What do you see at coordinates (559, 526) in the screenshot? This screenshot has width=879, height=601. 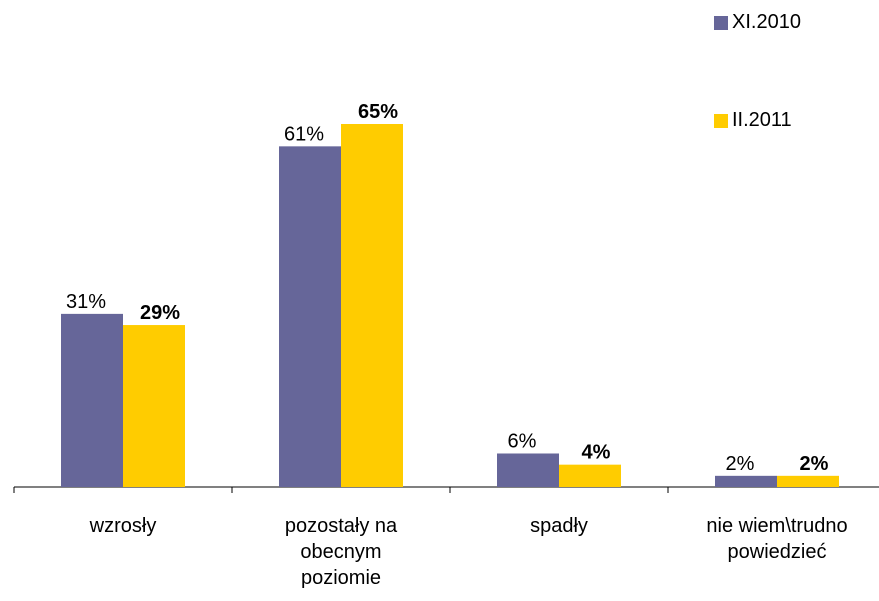 I see `category-label-2: spadły` at bounding box center [559, 526].